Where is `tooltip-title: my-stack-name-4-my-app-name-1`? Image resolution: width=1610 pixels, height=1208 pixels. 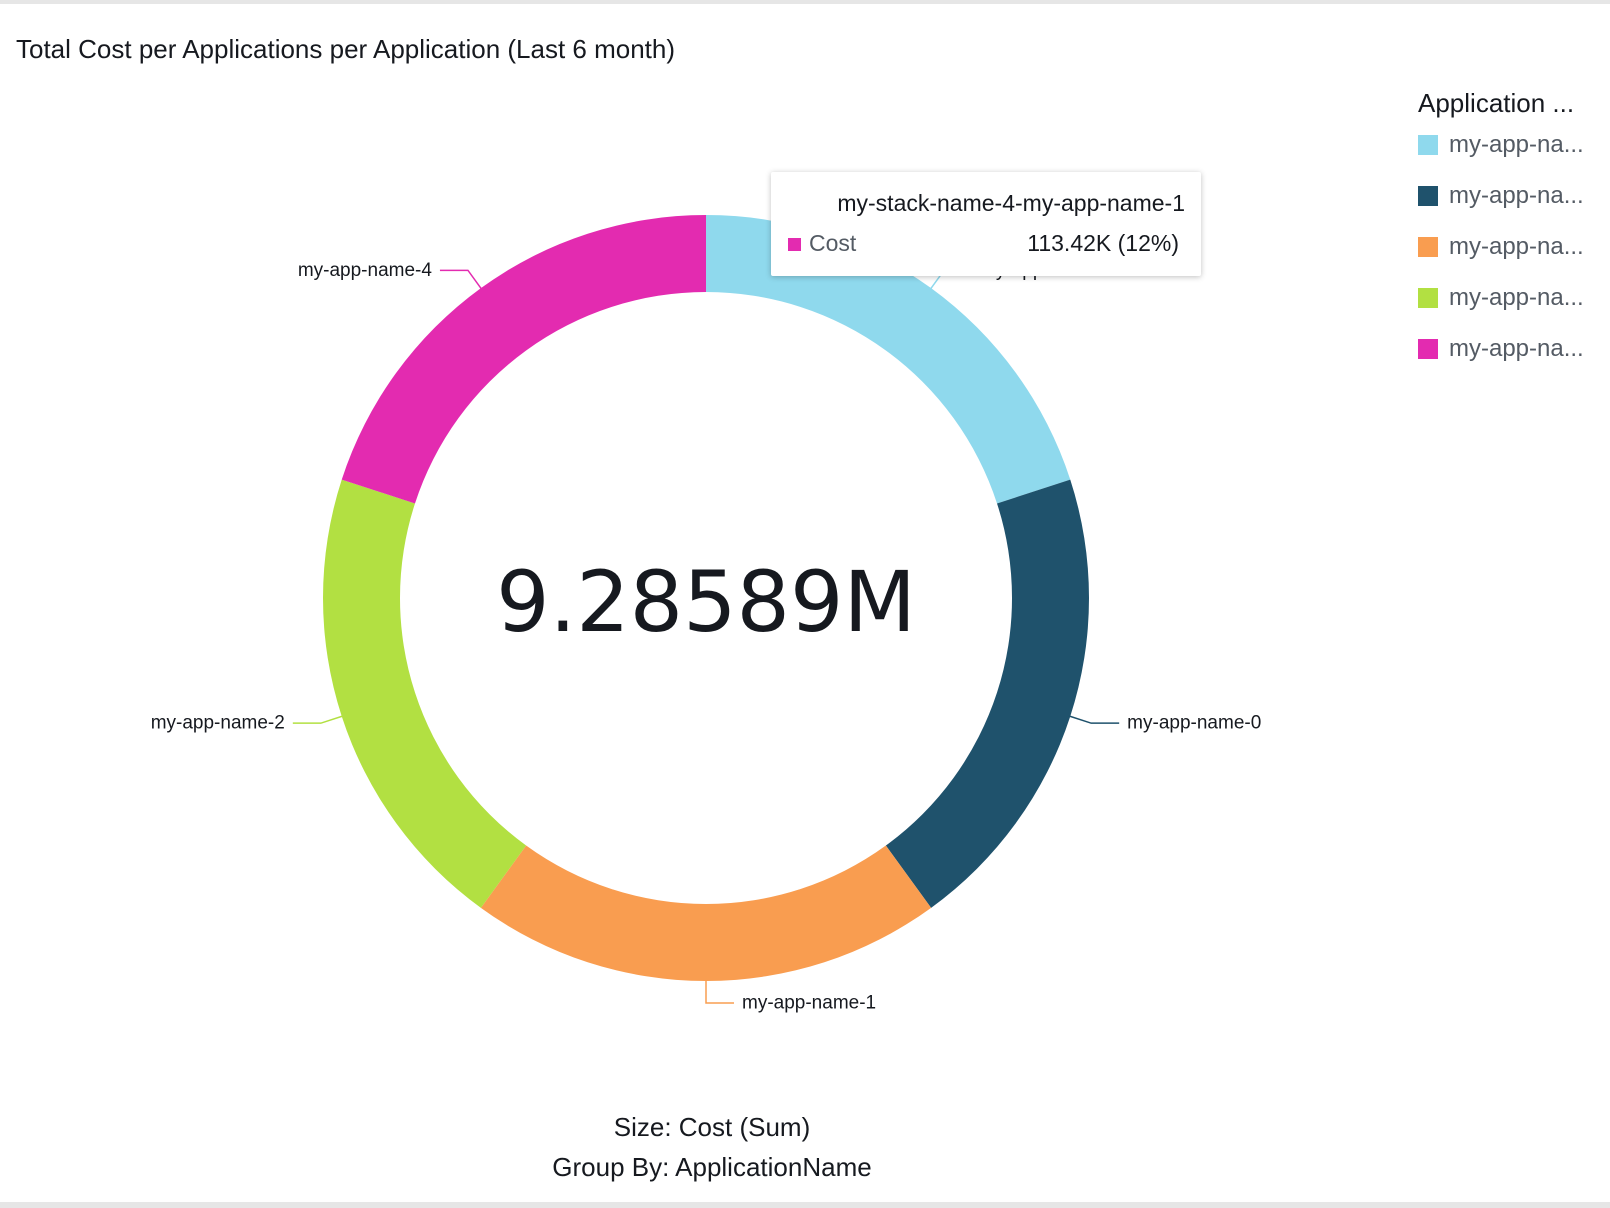 tooltip-title: my-stack-name-4-my-app-name-1 is located at coordinates (1011, 203).